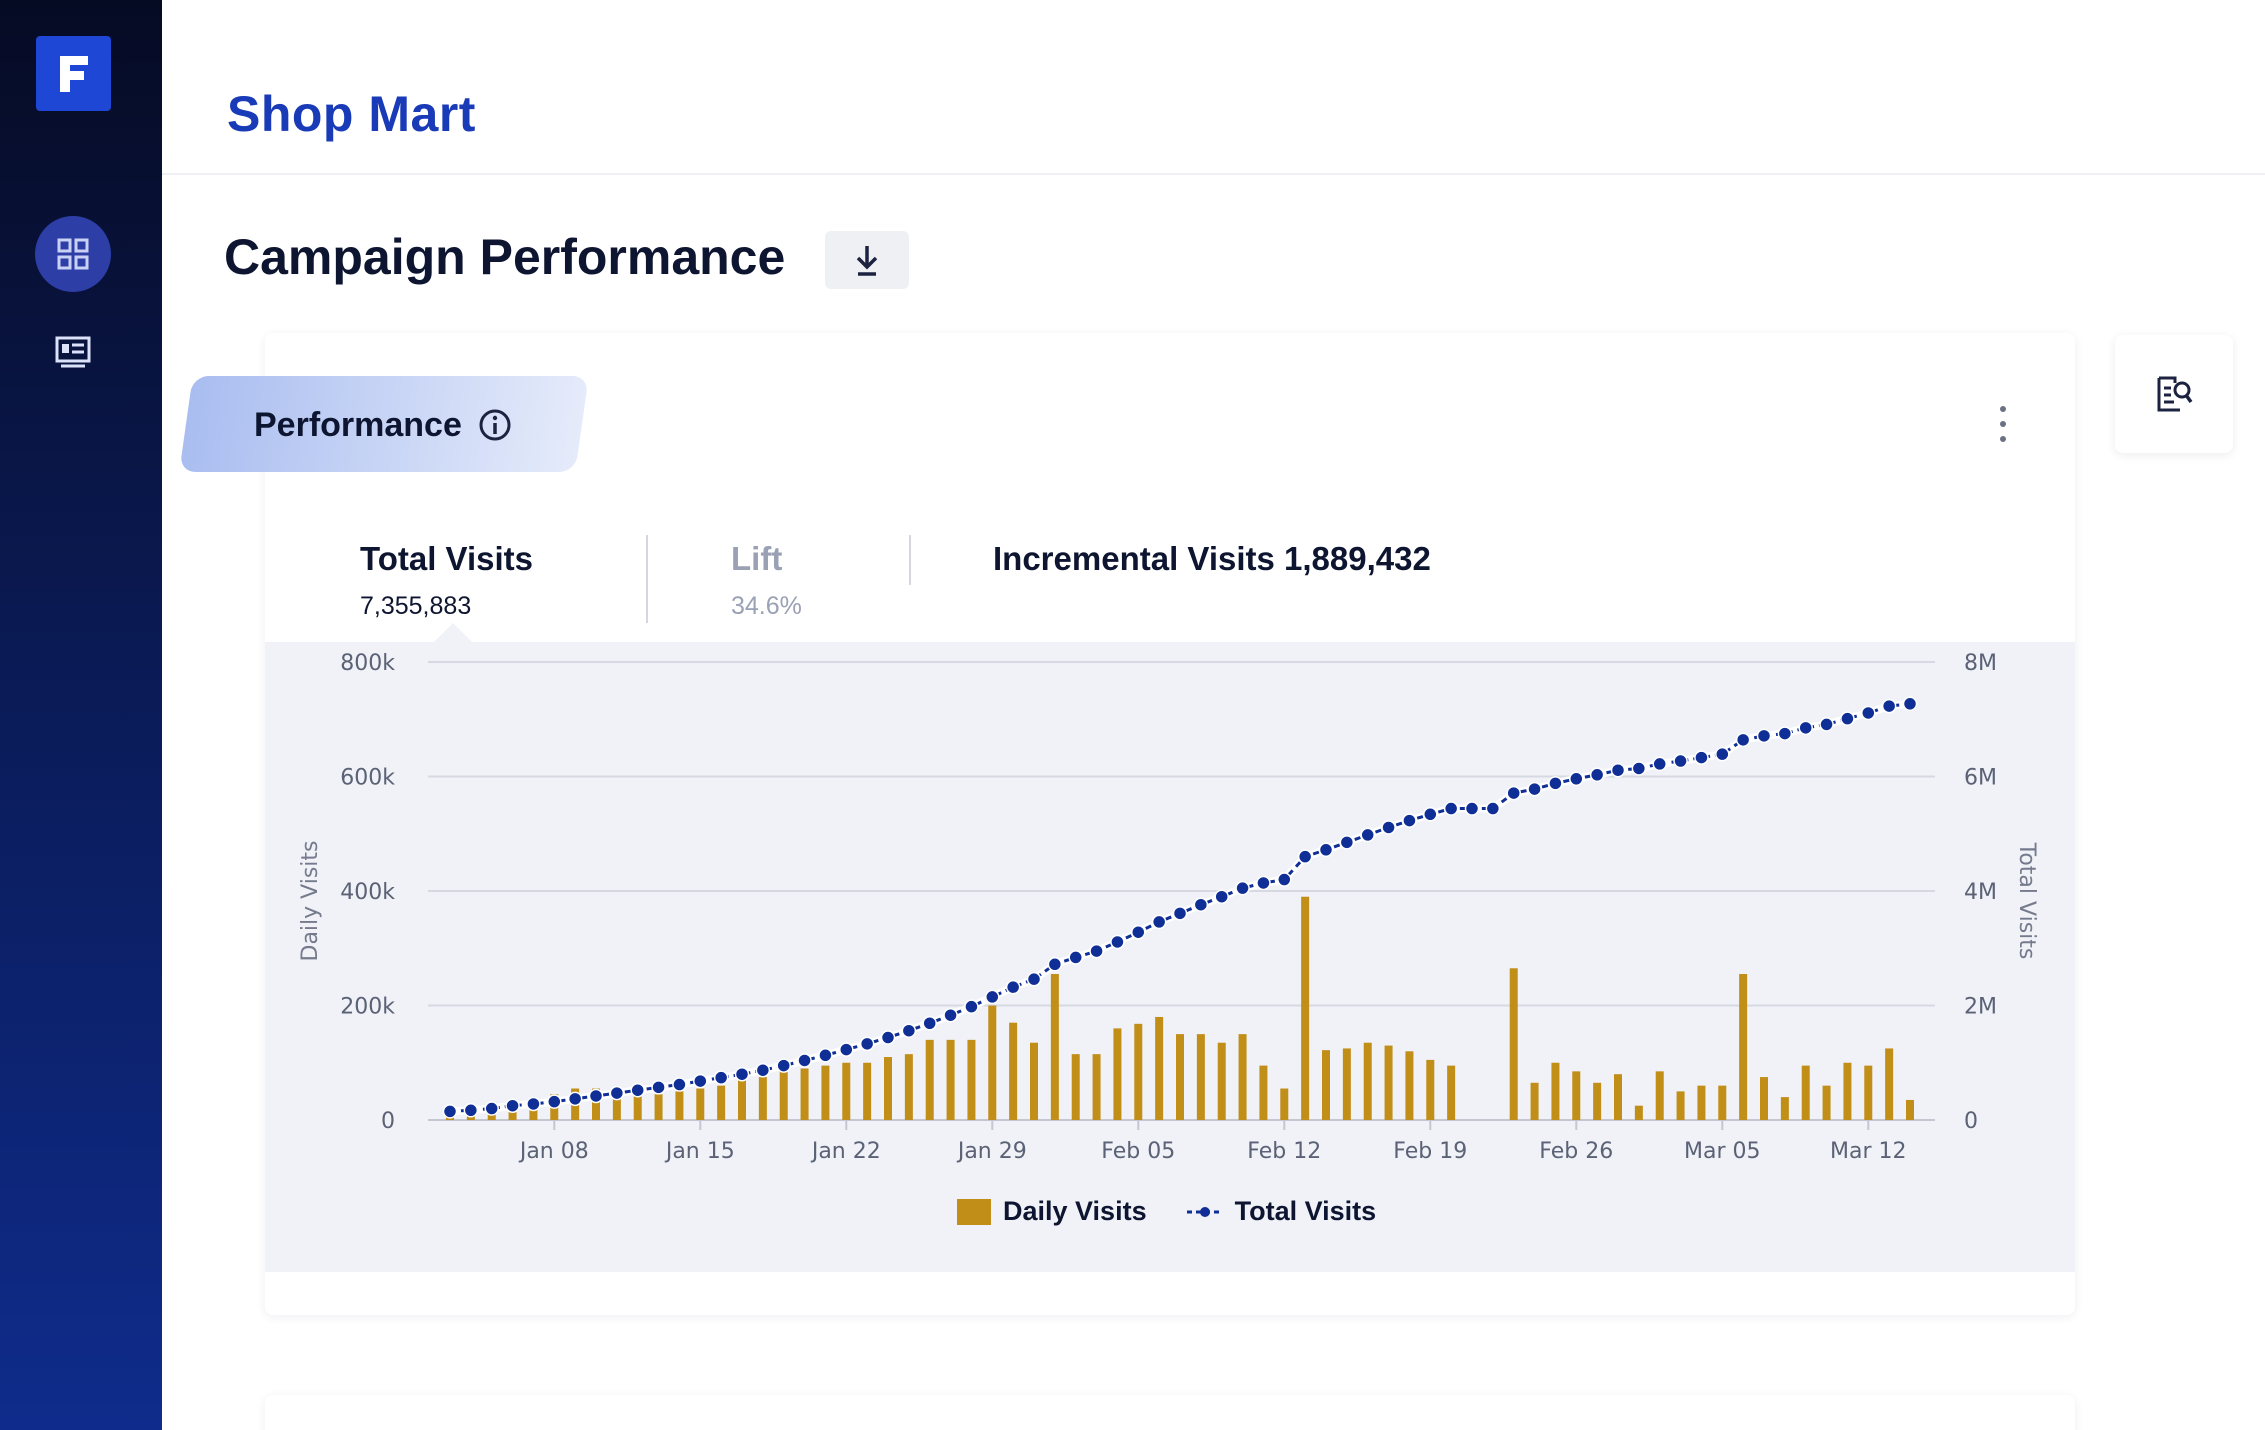 Image resolution: width=2265 pixels, height=1430 pixels. Describe the element at coordinates (416, 606) in the screenshot. I see `metric-value: 7,355,883` at that location.